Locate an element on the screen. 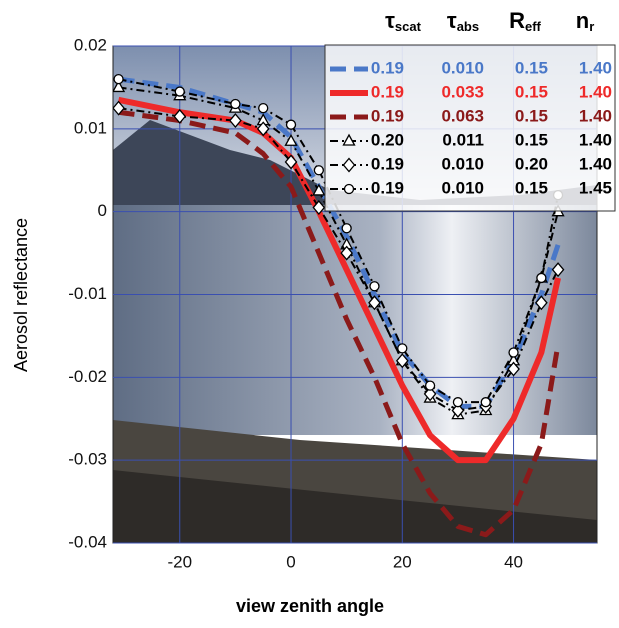 Image resolution: width=619 pixels, height=628 pixels. x-tick-label: 40 is located at coordinates (513, 561).